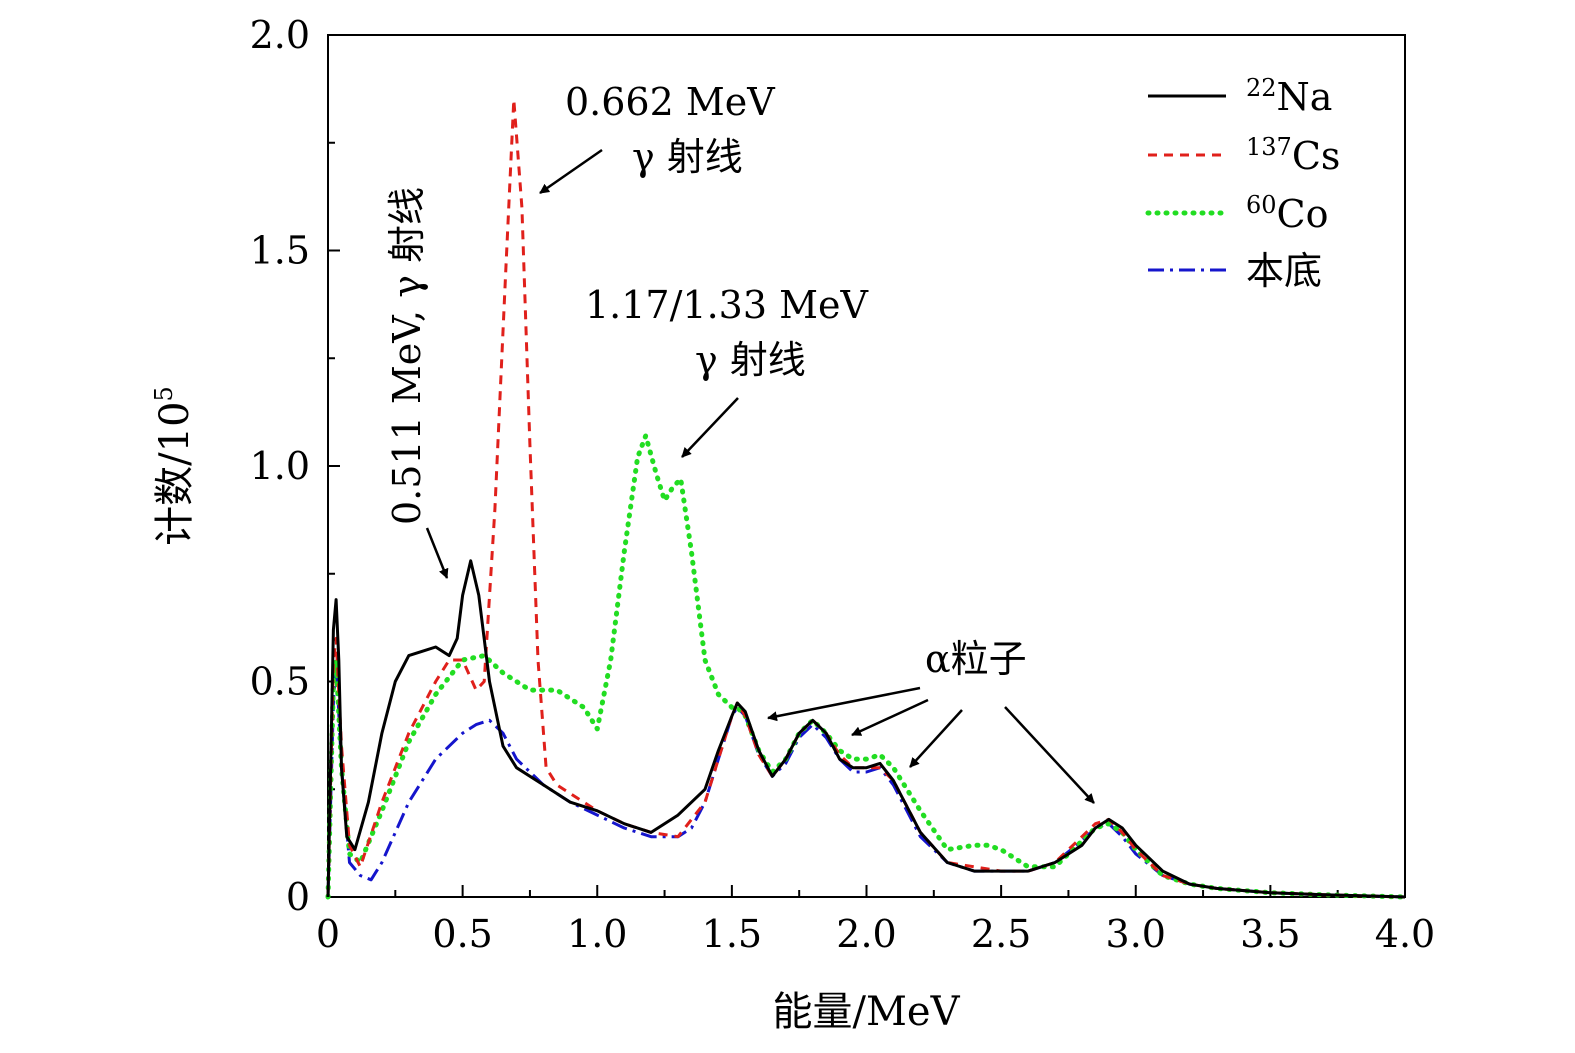 The height and width of the screenshot is (1053, 1575). What do you see at coordinates (1001, 934) in the screenshot?
I see `x-tick-label: 2.5` at bounding box center [1001, 934].